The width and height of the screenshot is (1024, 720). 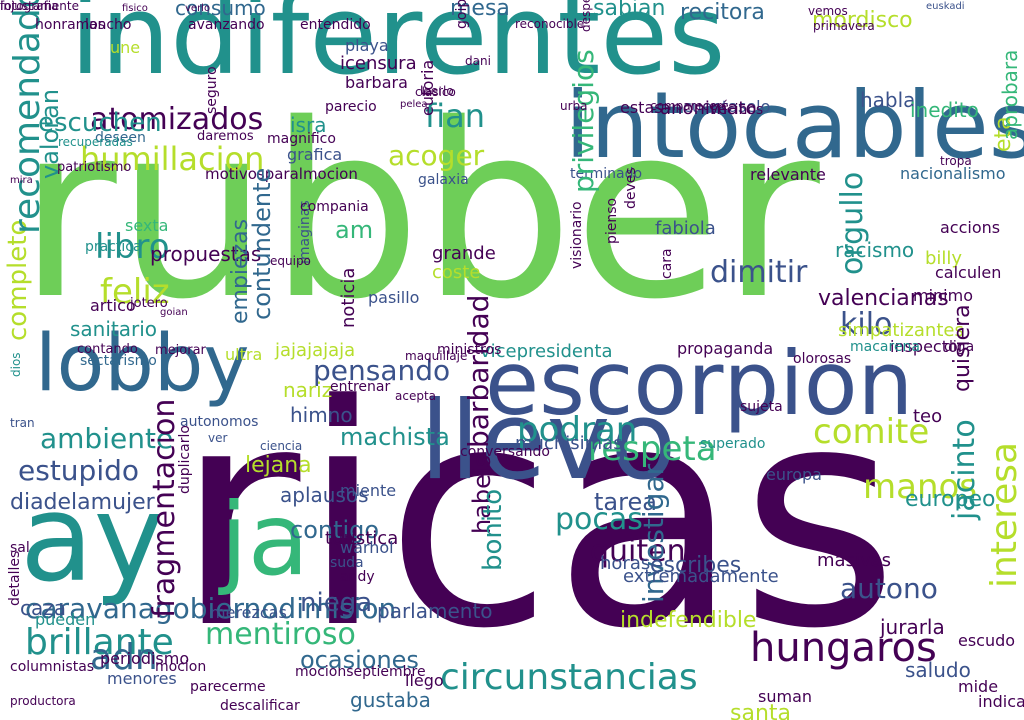 What do you see at coordinates (124, 657) in the screenshot?
I see `cloud-word: adn` at bounding box center [124, 657].